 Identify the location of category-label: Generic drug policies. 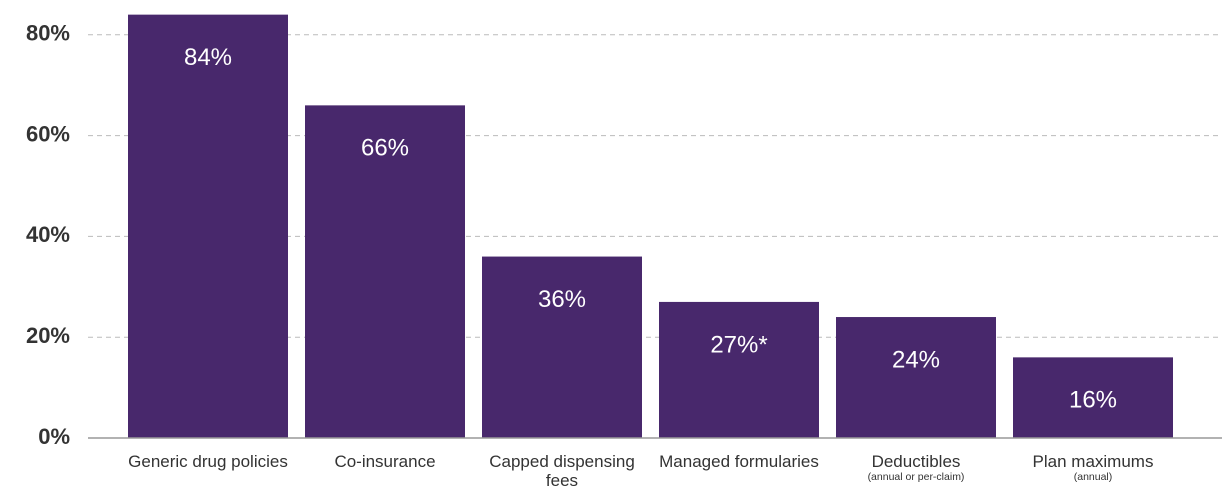
(208, 461).